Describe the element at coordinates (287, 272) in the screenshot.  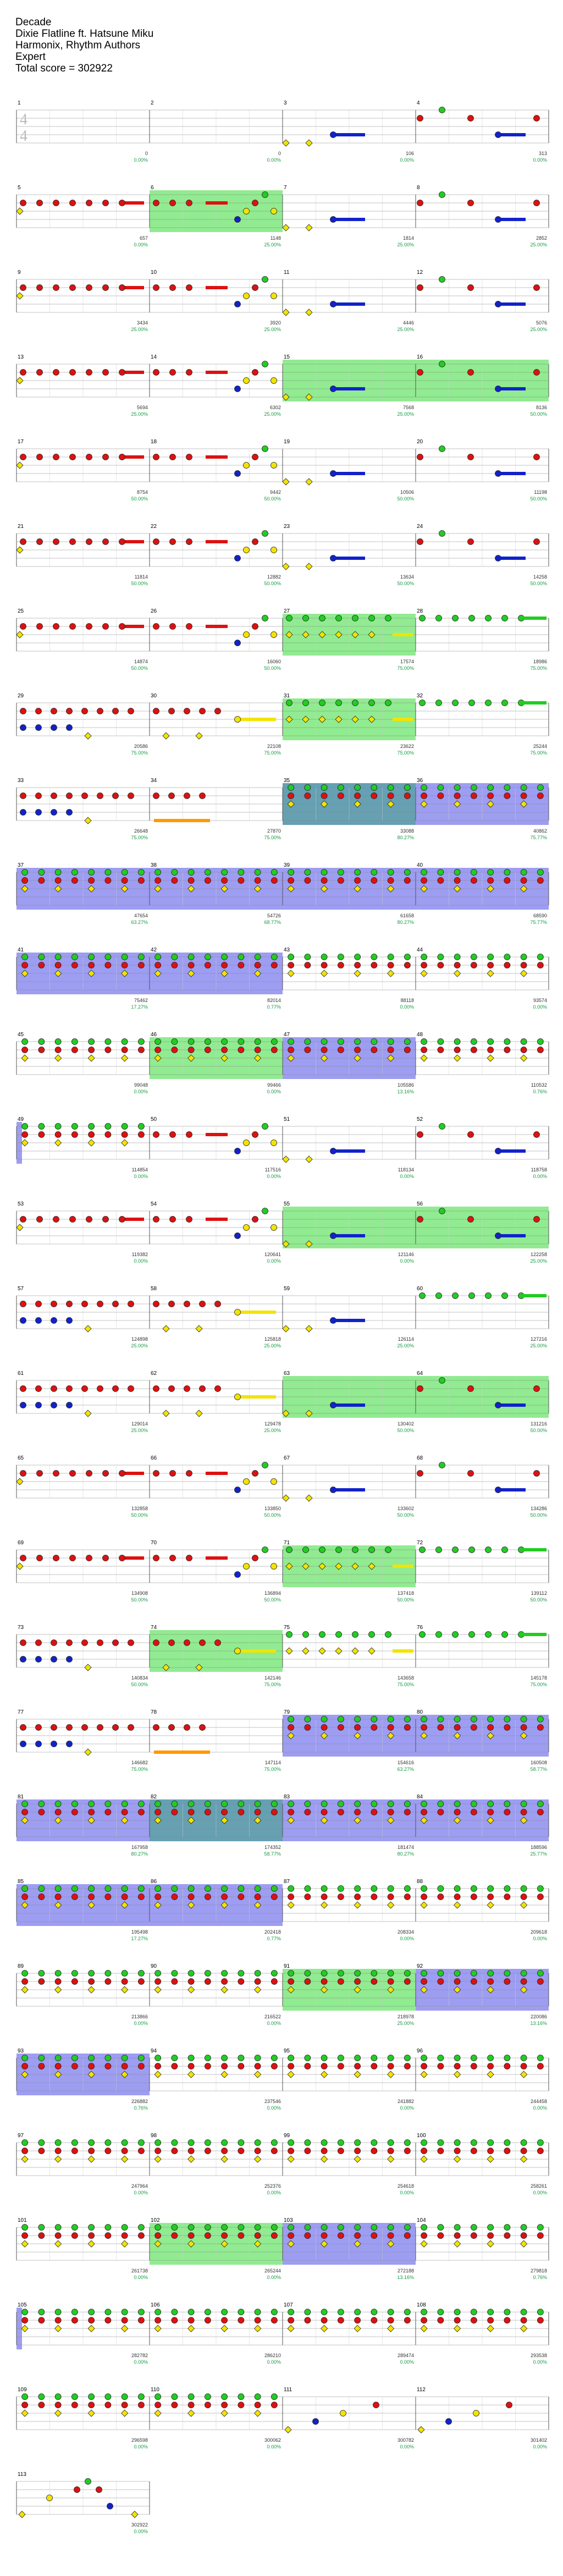
I see `measure-number: 11` at that location.